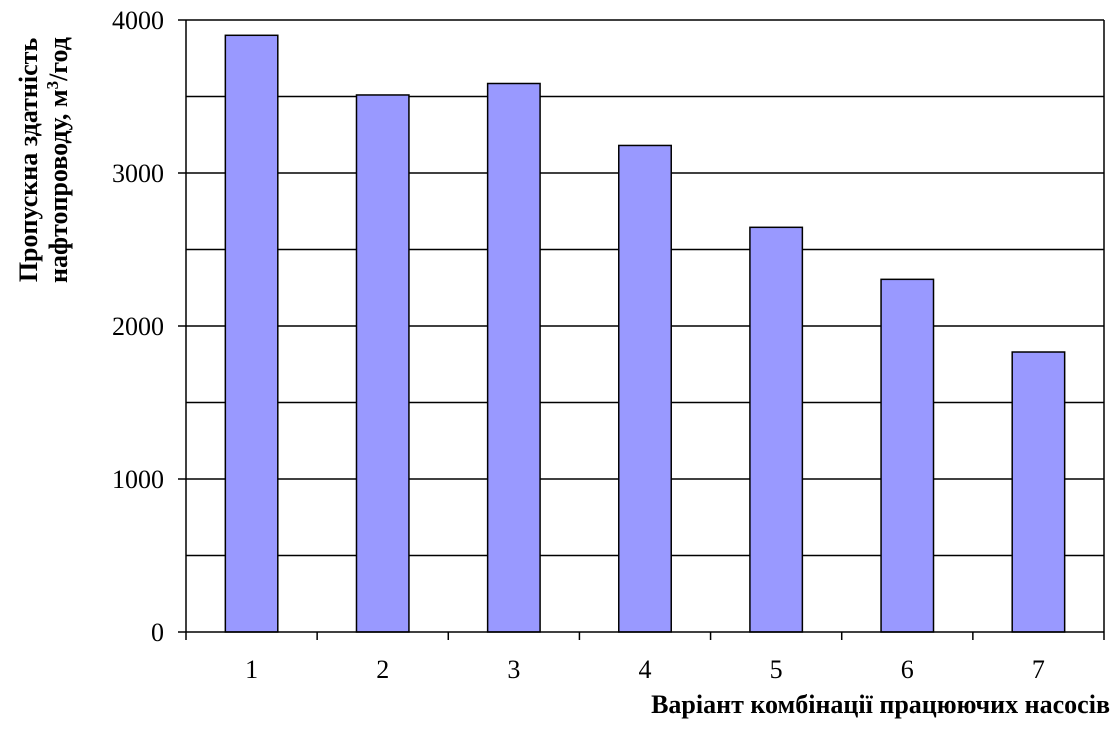 The height and width of the screenshot is (731, 1120). I want to click on y-tick-label: 0, so click(157, 632).